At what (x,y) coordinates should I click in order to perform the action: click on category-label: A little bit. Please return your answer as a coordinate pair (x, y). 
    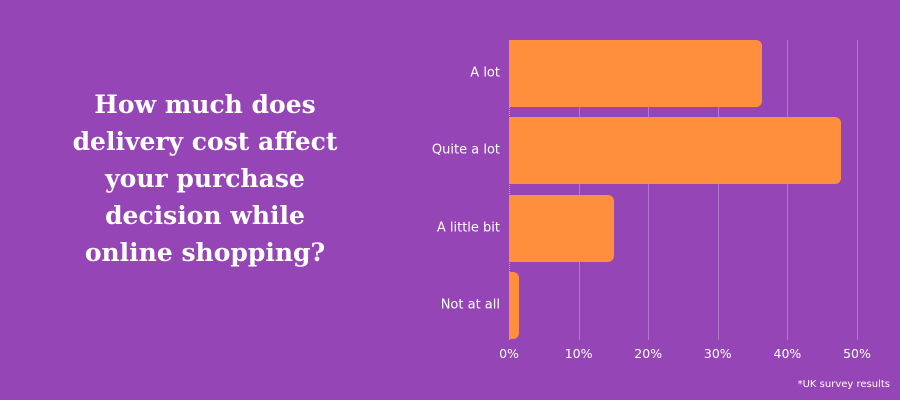
    Looking at the image, I should click on (468, 228).